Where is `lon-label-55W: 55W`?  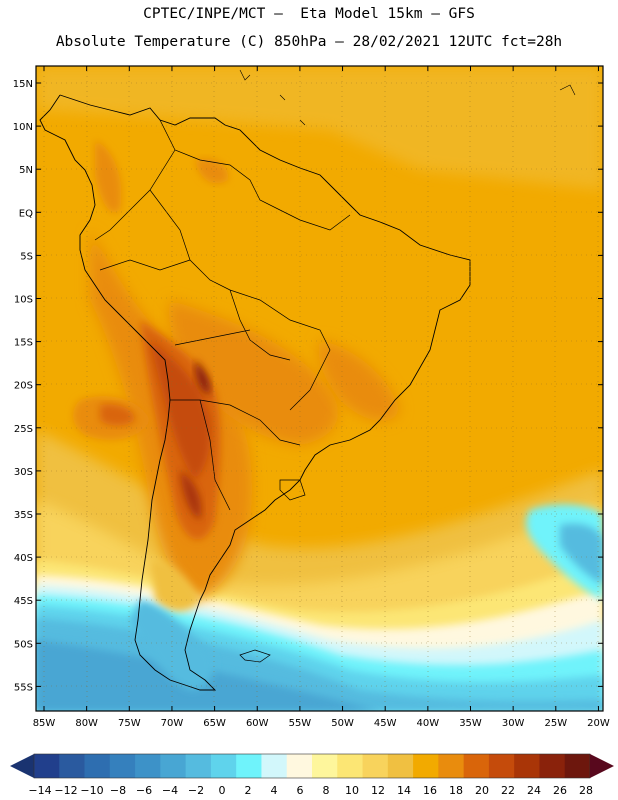
lon-label-55W: 55W is located at coordinates (300, 723).